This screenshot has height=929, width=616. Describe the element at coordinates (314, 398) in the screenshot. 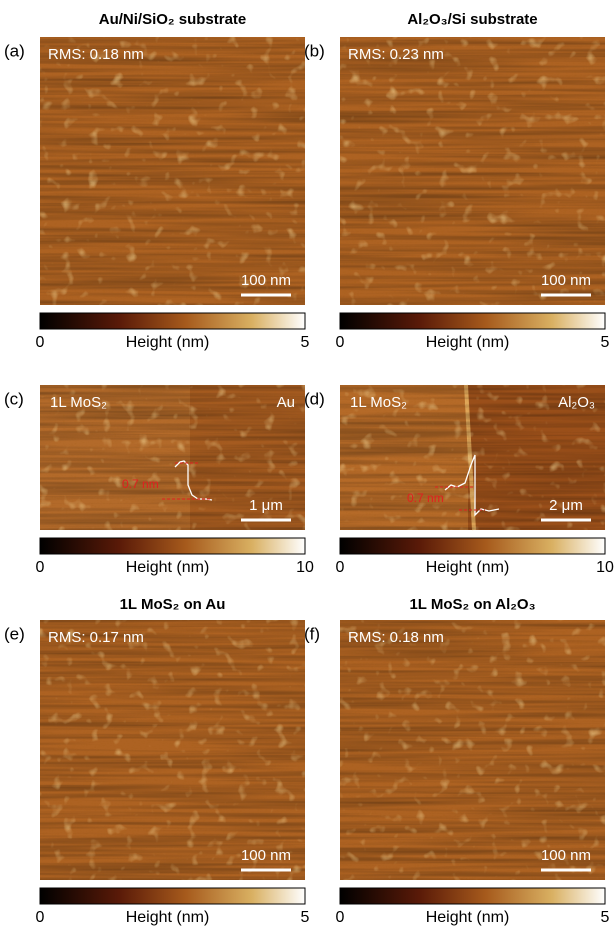

I see `panel-label: (d)` at that location.